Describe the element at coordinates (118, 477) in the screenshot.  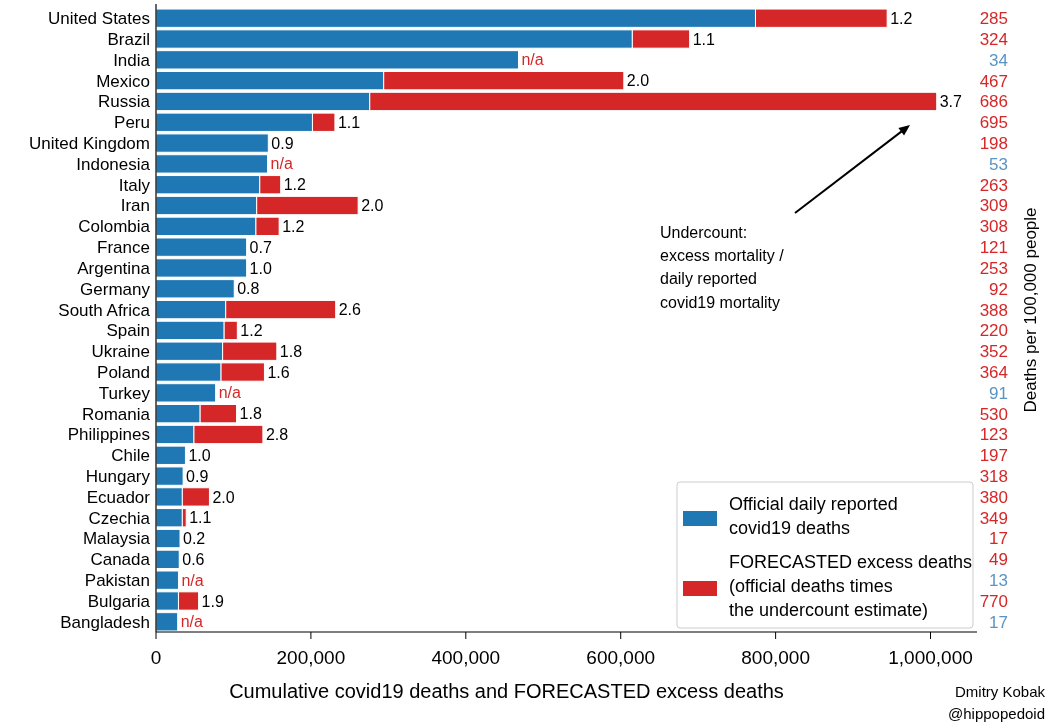
I see `y-tick-label: Hungary` at that location.